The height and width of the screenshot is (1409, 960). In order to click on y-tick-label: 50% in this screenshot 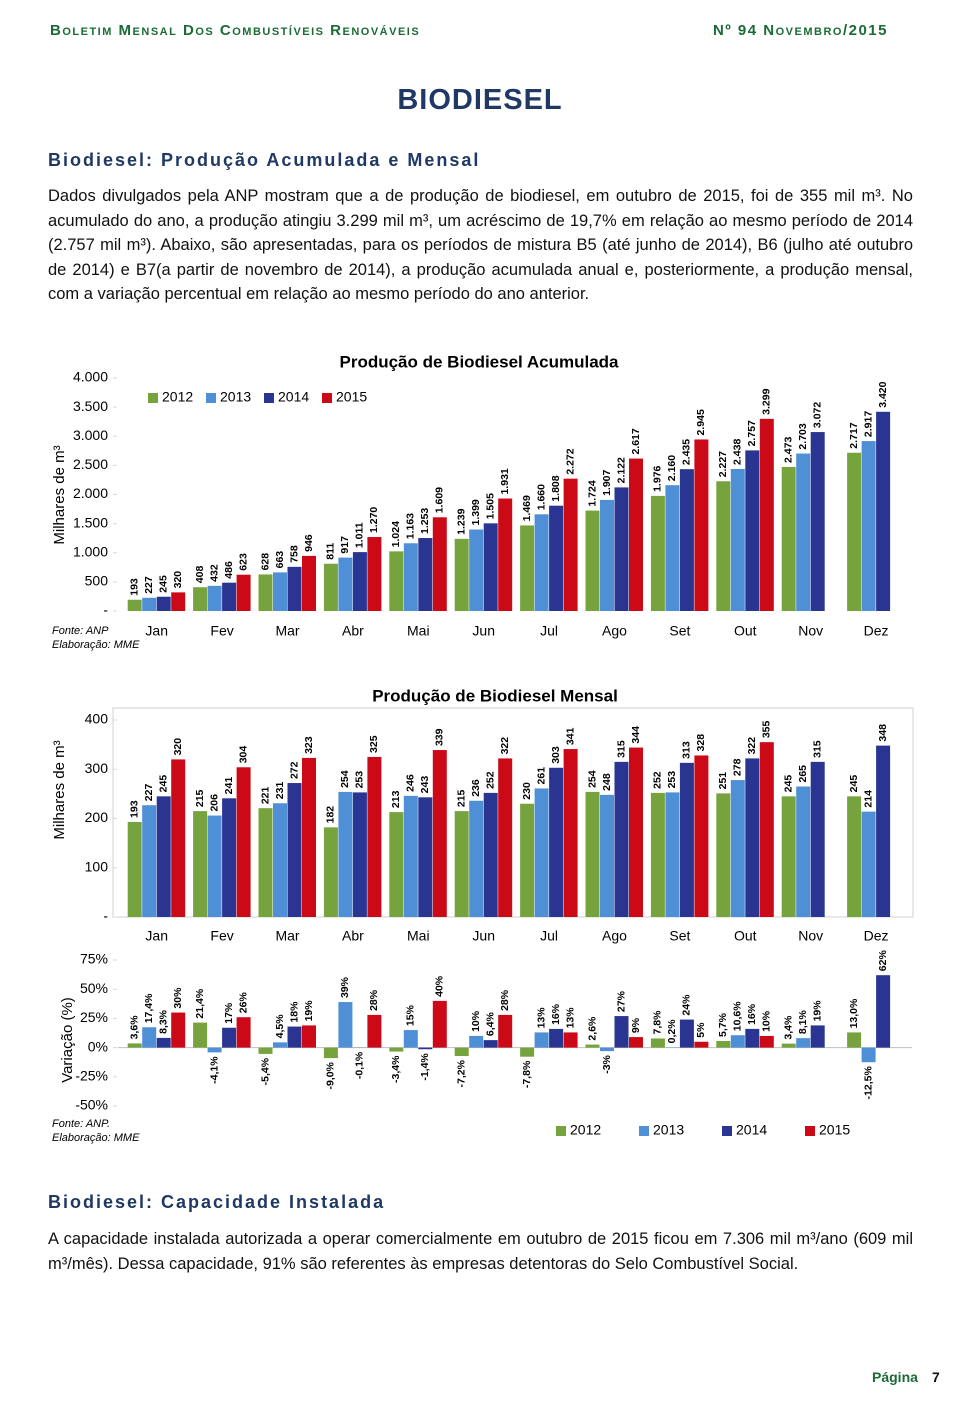, I will do `click(94, 988)`.